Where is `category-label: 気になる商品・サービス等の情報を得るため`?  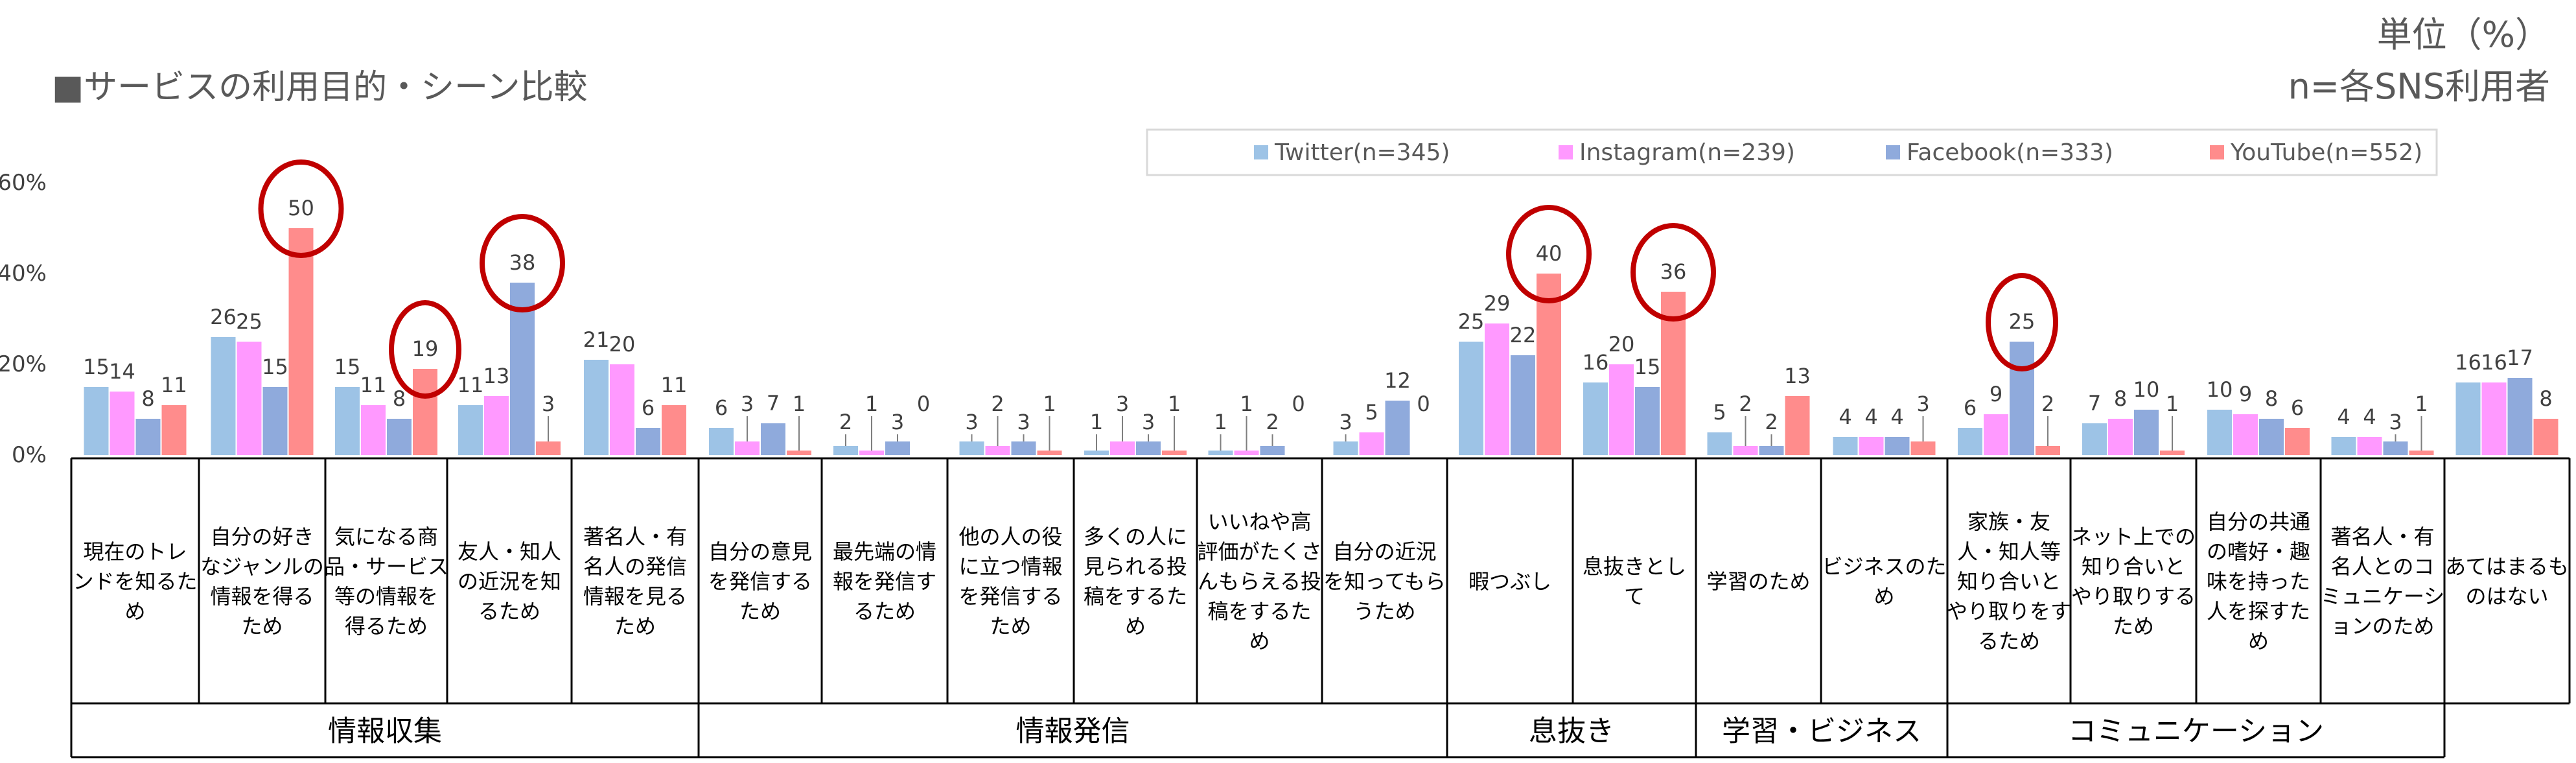 category-label: 気になる商品・サービス等の情報を得るため is located at coordinates (386, 581).